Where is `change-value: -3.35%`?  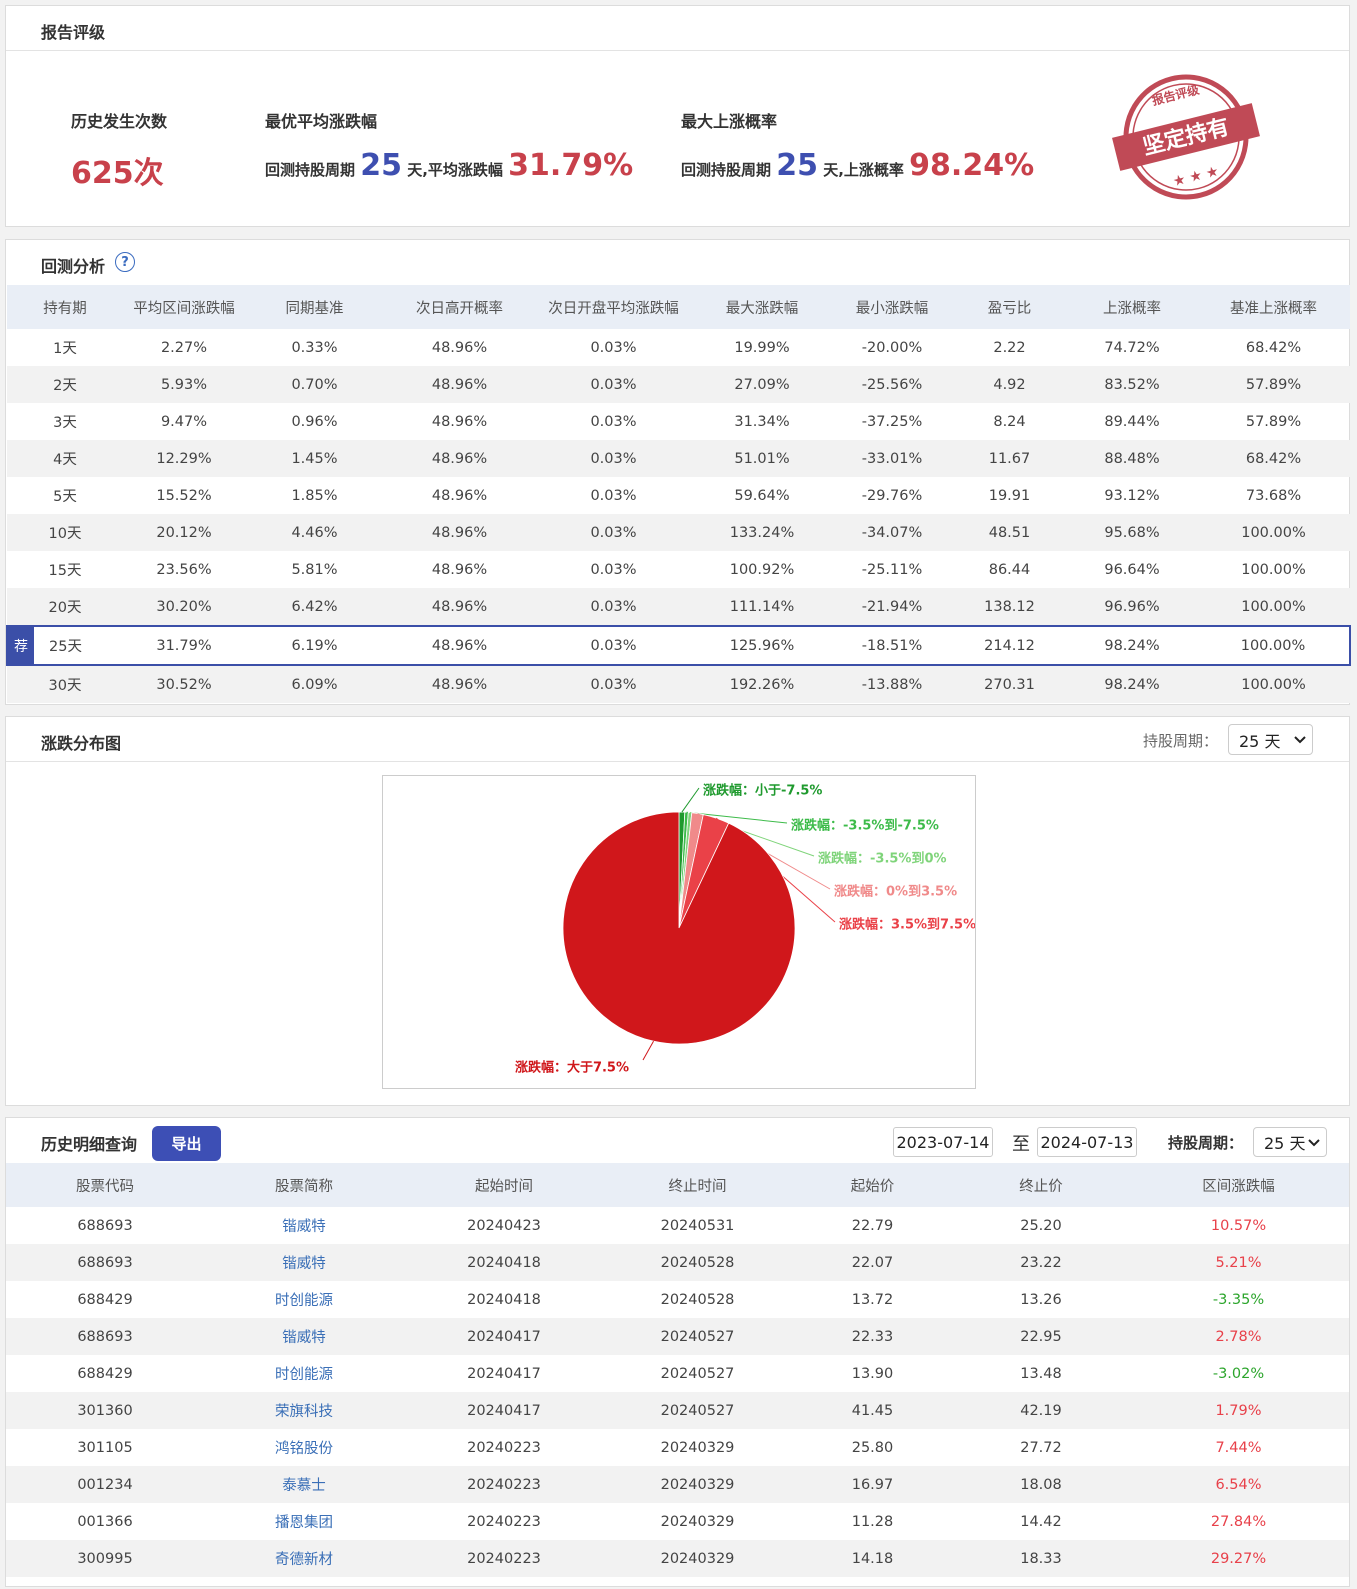
change-value: -3.35% is located at coordinates (1238, 1299).